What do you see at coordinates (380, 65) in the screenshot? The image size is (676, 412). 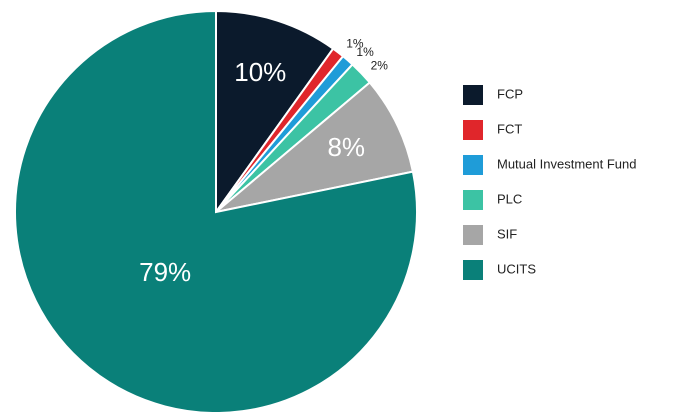 I see `slice-label: 2%` at bounding box center [380, 65].